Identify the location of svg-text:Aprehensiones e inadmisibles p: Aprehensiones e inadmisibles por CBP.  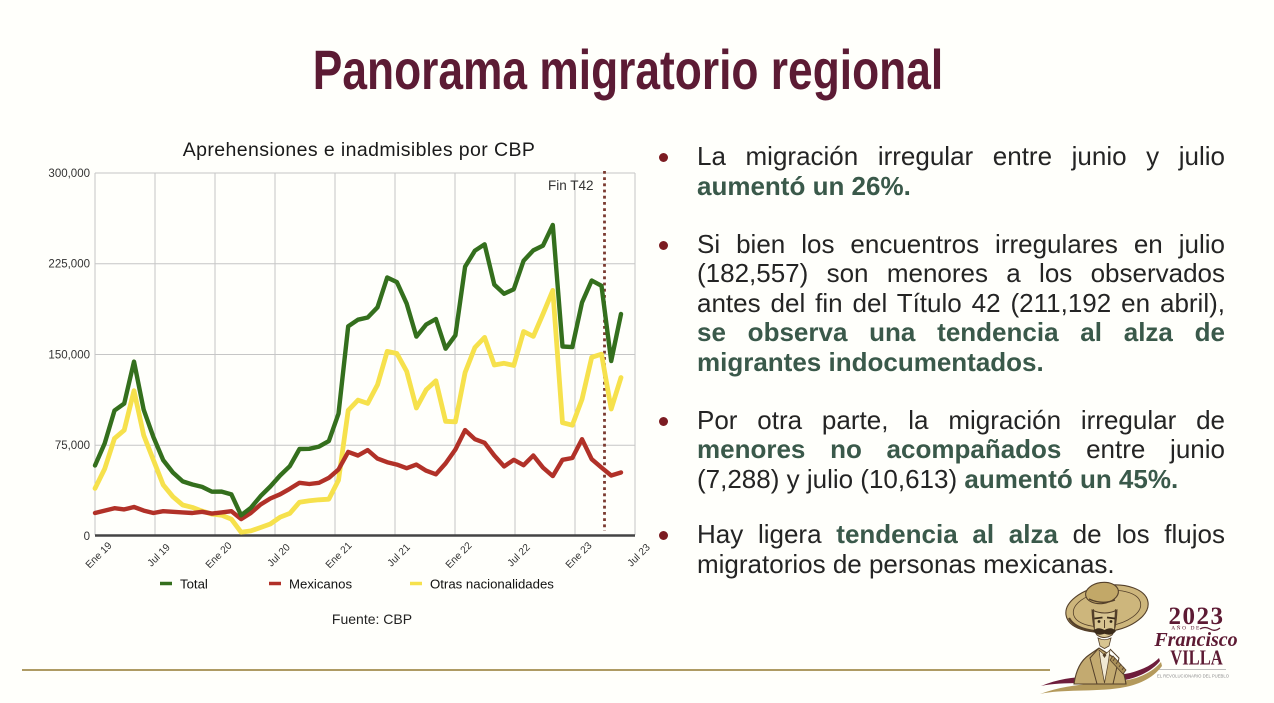
(359, 150).